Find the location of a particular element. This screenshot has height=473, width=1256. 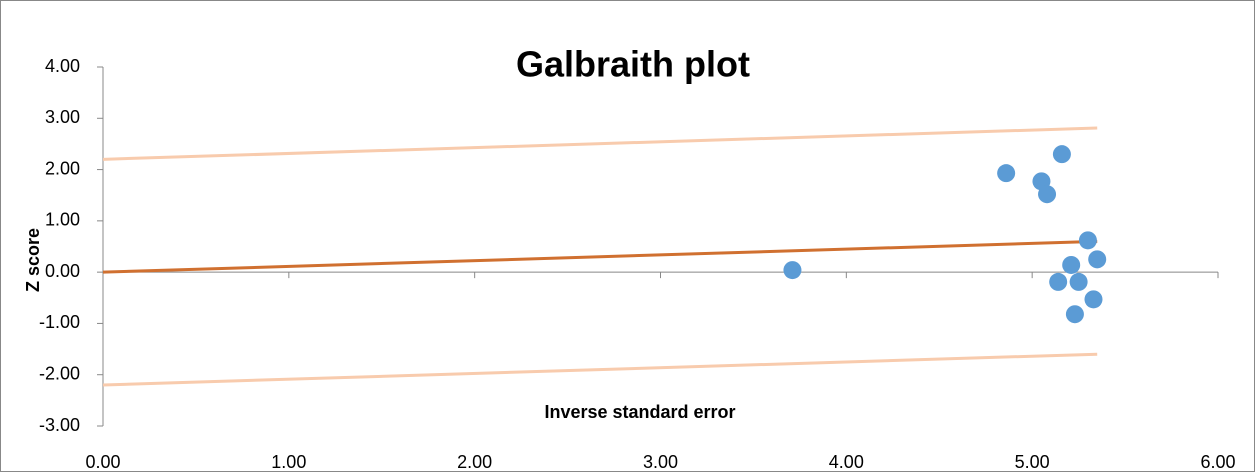

y-tick-label: 3.00 is located at coordinates (62, 117).